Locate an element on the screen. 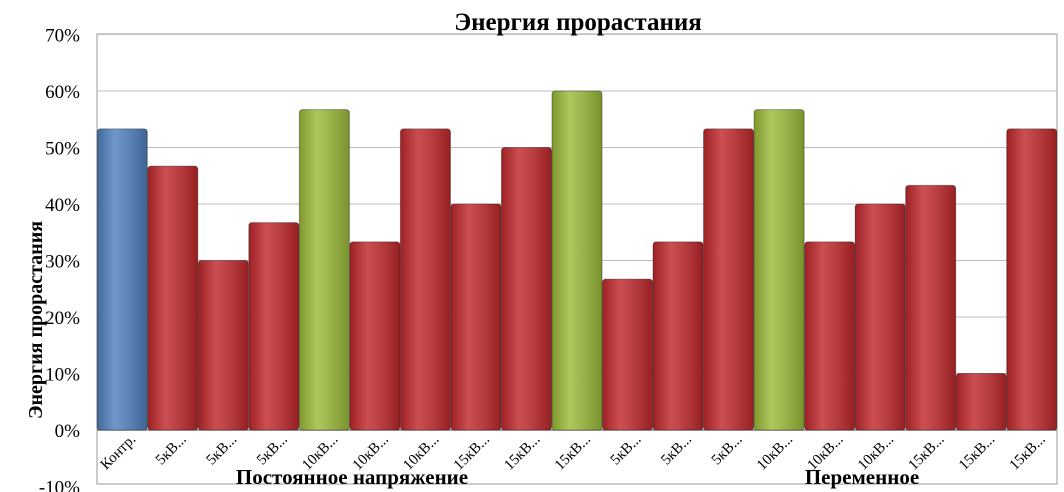 The image size is (1064, 492). y-tick-label: 40% is located at coordinates (62, 205).